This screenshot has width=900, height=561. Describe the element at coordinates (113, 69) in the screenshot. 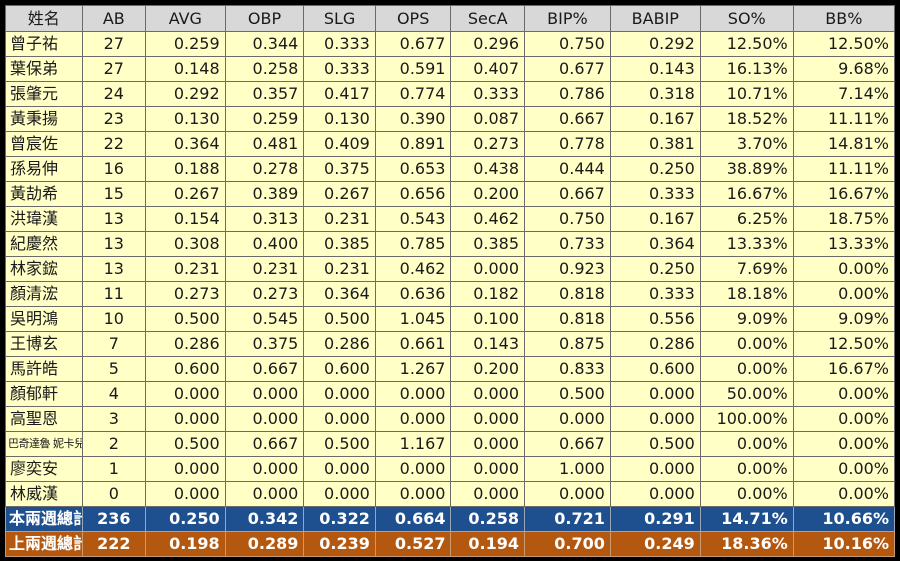

I see `cell-ab: 27` at that location.